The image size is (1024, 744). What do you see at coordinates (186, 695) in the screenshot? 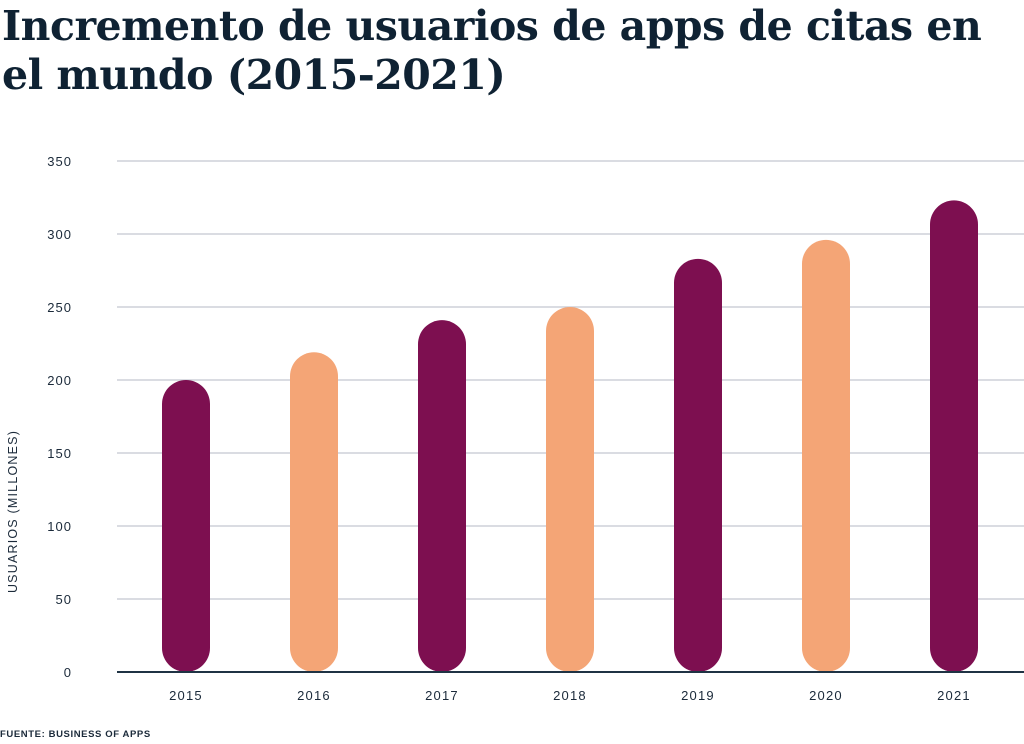
I see `x-tick-label: 2015` at bounding box center [186, 695].